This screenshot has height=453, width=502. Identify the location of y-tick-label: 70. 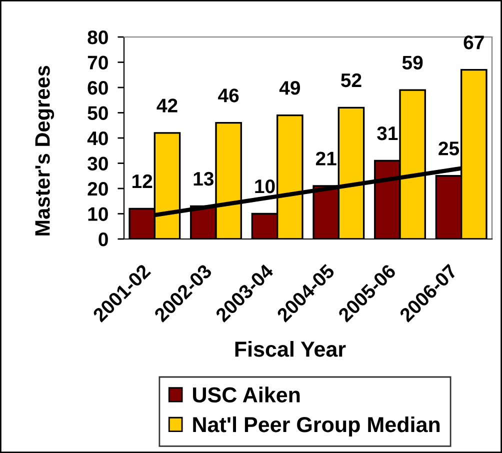
(98, 63).